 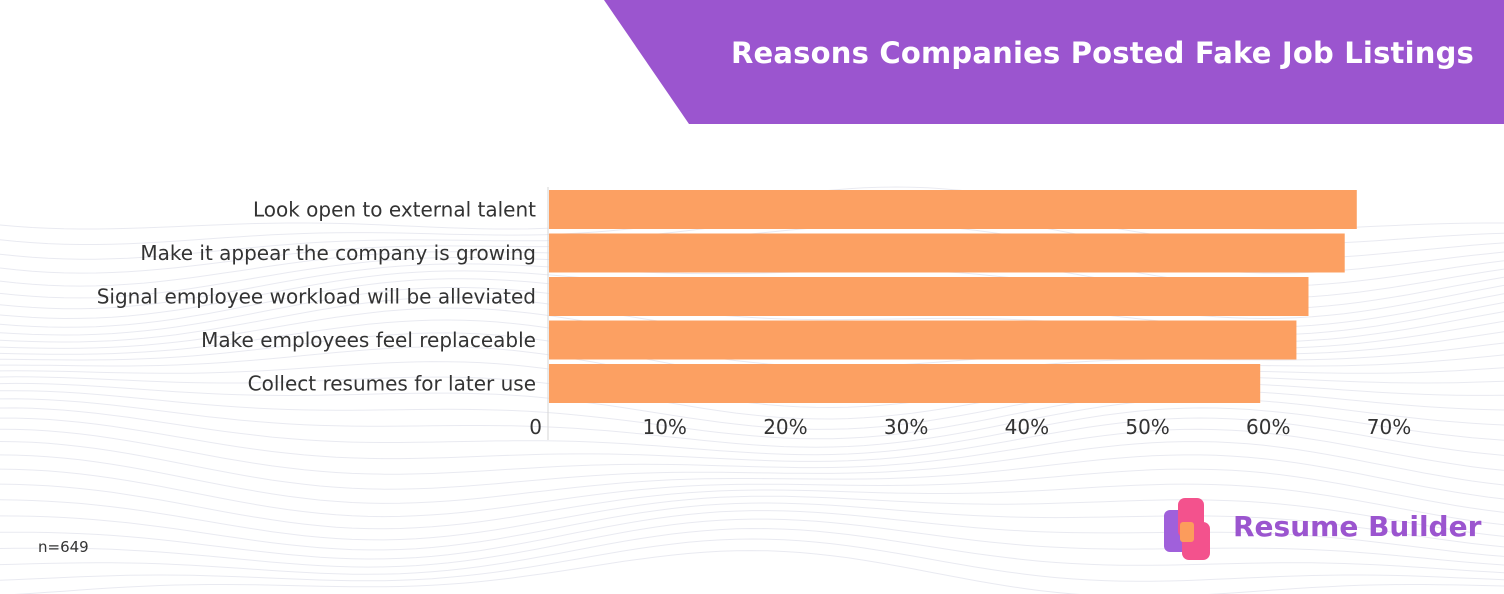 What do you see at coordinates (535, 427) in the screenshot?
I see `x-tick-label: 0` at bounding box center [535, 427].